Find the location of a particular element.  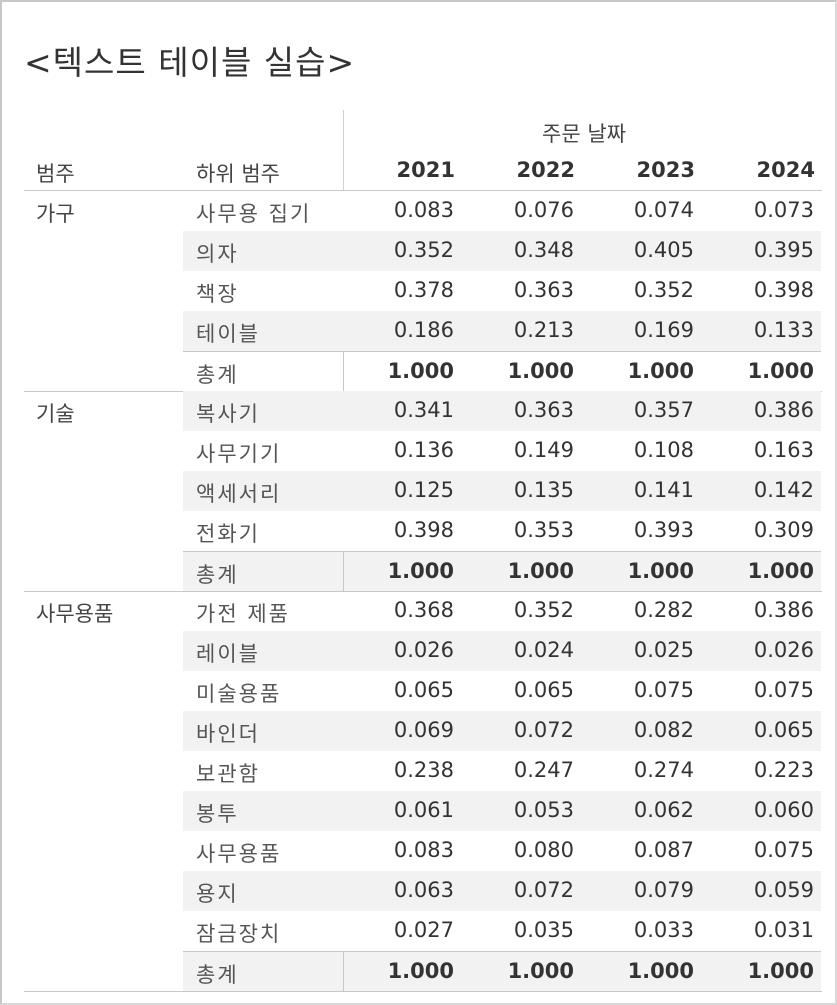

value-cell: 0.073 is located at coordinates (783, 210).